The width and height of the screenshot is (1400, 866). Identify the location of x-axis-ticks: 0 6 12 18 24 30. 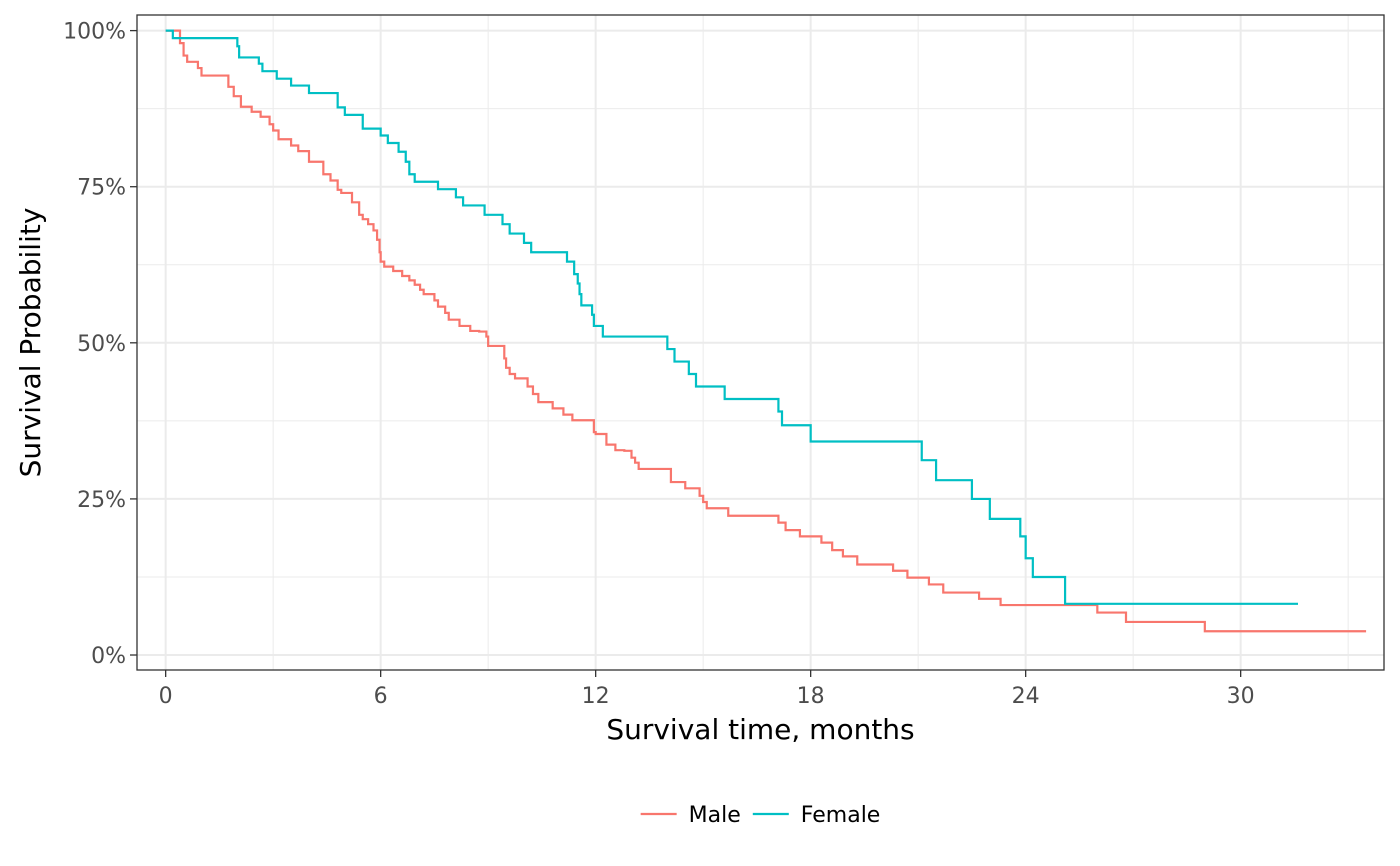
(707, 689).